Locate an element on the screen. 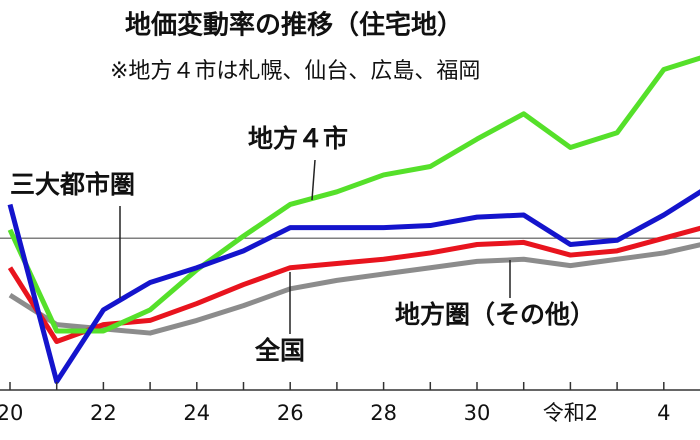 This screenshot has width=700, height=440. series-label: 全国 is located at coordinates (279, 350).